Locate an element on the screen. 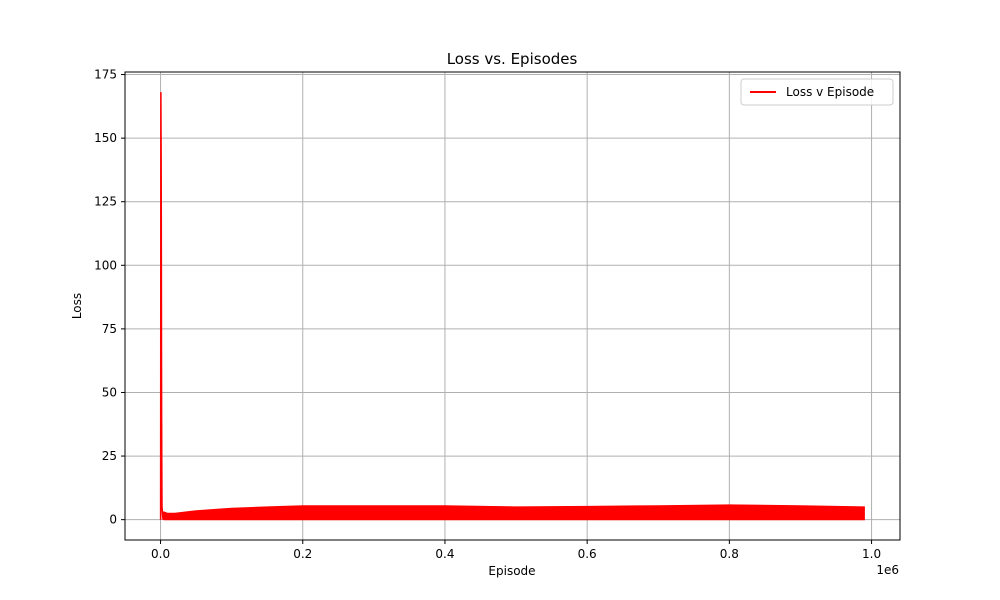 The image size is (1000, 600). y-tick-label: 0 is located at coordinates (113, 520).